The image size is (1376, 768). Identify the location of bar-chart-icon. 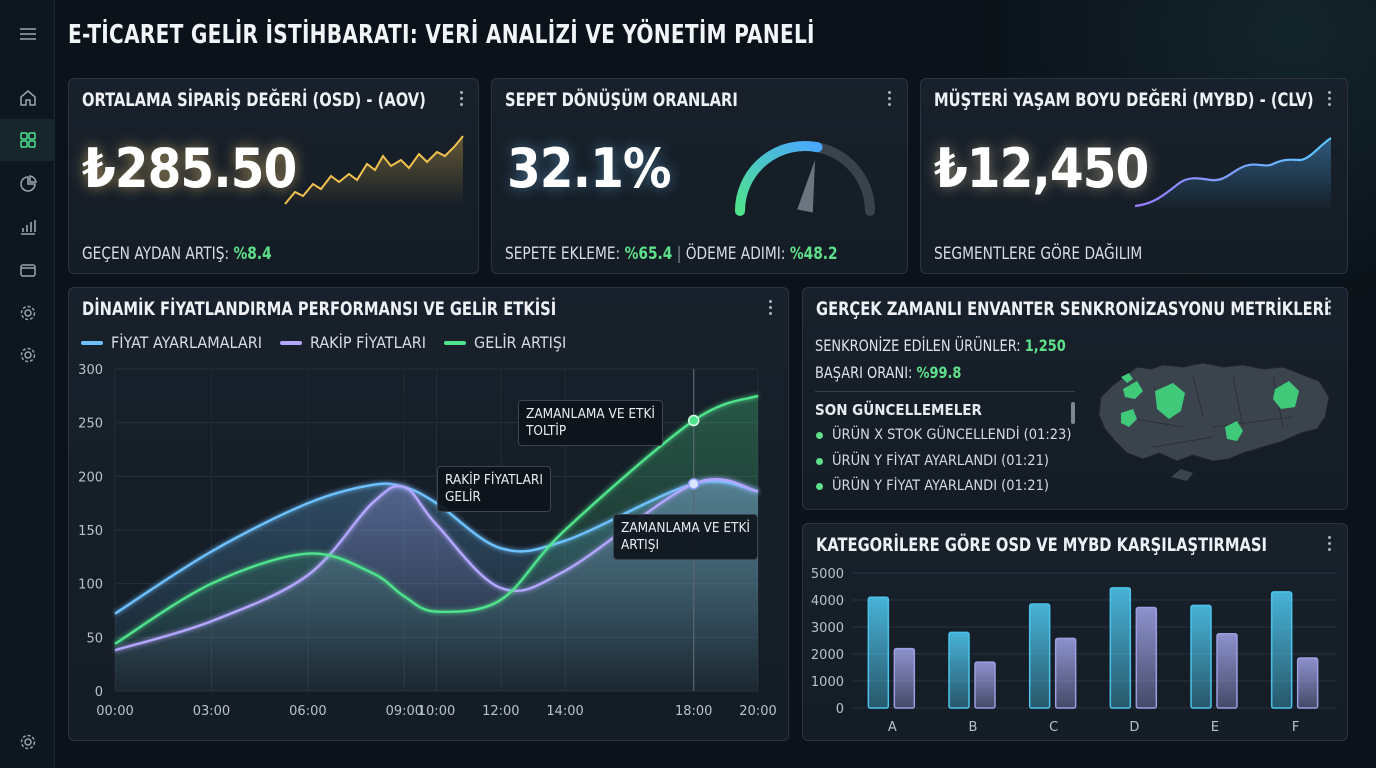
(27, 227).